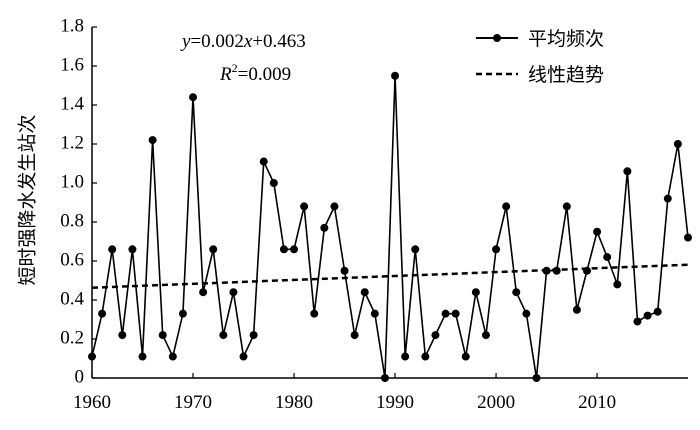 The width and height of the screenshot is (700, 430). I want to click on y-tick-label: 0.2, so click(72, 337).